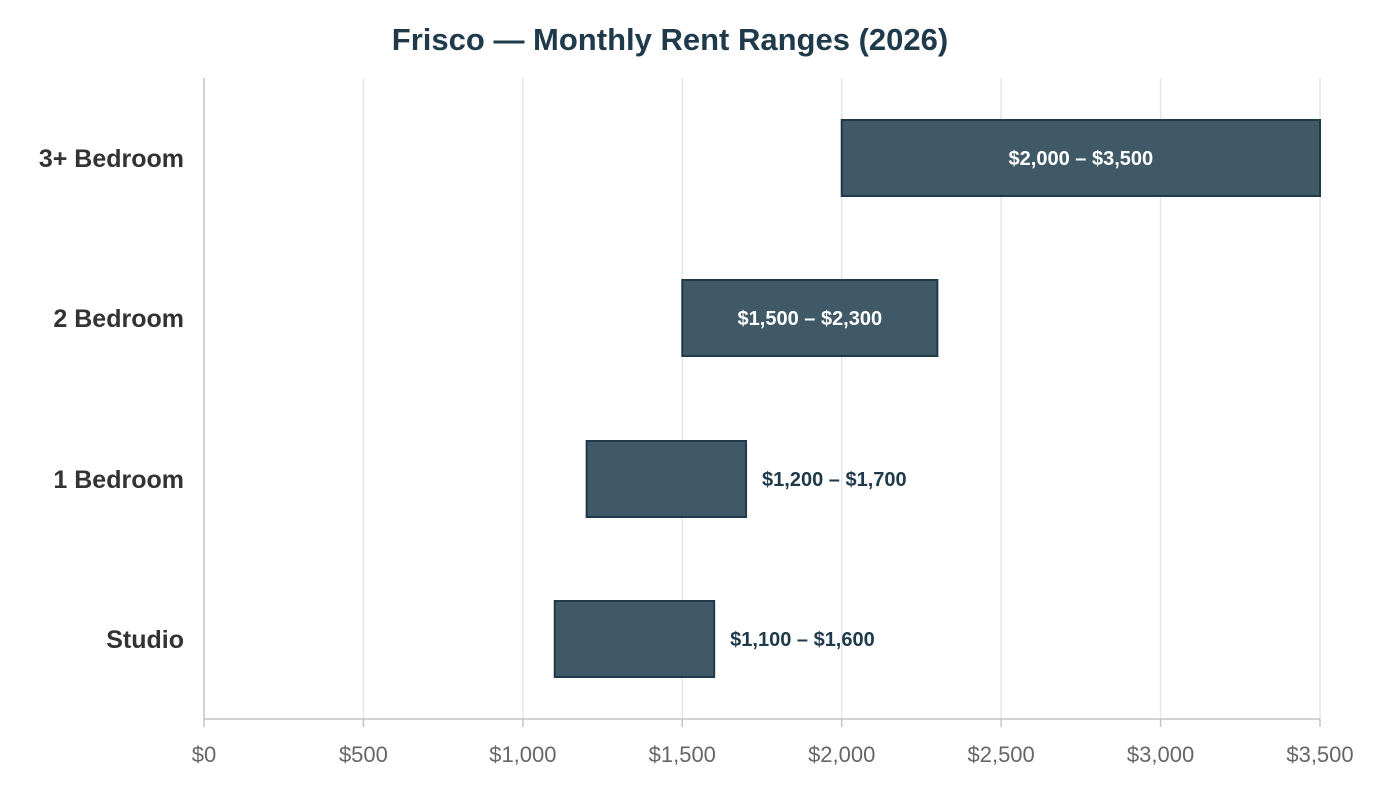  What do you see at coordinates (682, 754) in the screenshot?
I see `x-tick-label: $1,500` at bounding box center [682, 754].